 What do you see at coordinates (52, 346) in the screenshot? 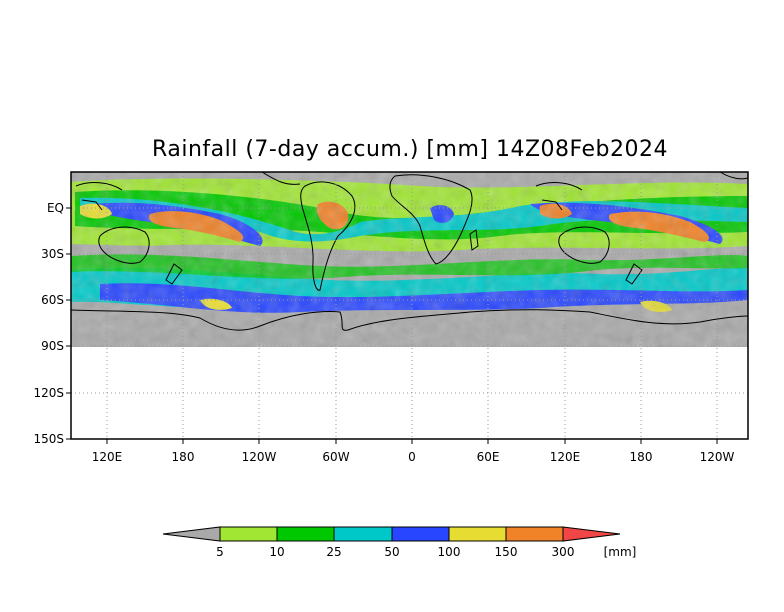
I see `lat-label: 90S` at bounding box center [52, 346].